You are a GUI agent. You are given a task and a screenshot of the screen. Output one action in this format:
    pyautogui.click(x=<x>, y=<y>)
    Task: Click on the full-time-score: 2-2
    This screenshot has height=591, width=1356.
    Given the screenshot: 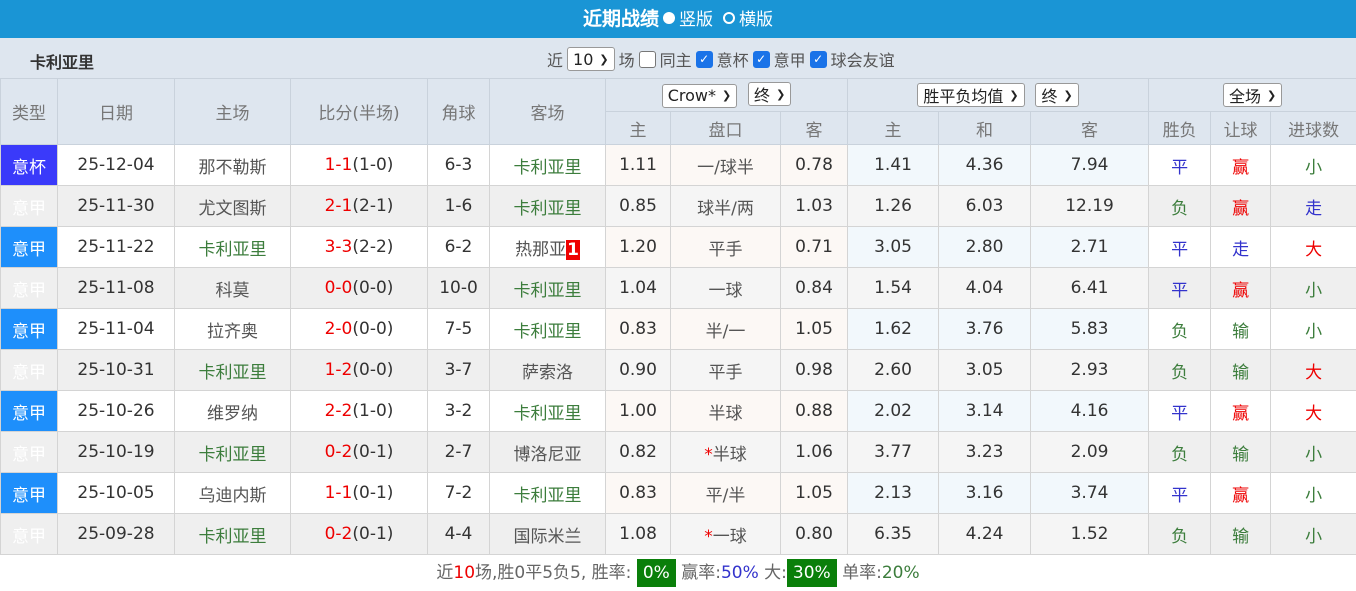 What is the action you would take?
    pyautogui.click(x=339, y=411)
    